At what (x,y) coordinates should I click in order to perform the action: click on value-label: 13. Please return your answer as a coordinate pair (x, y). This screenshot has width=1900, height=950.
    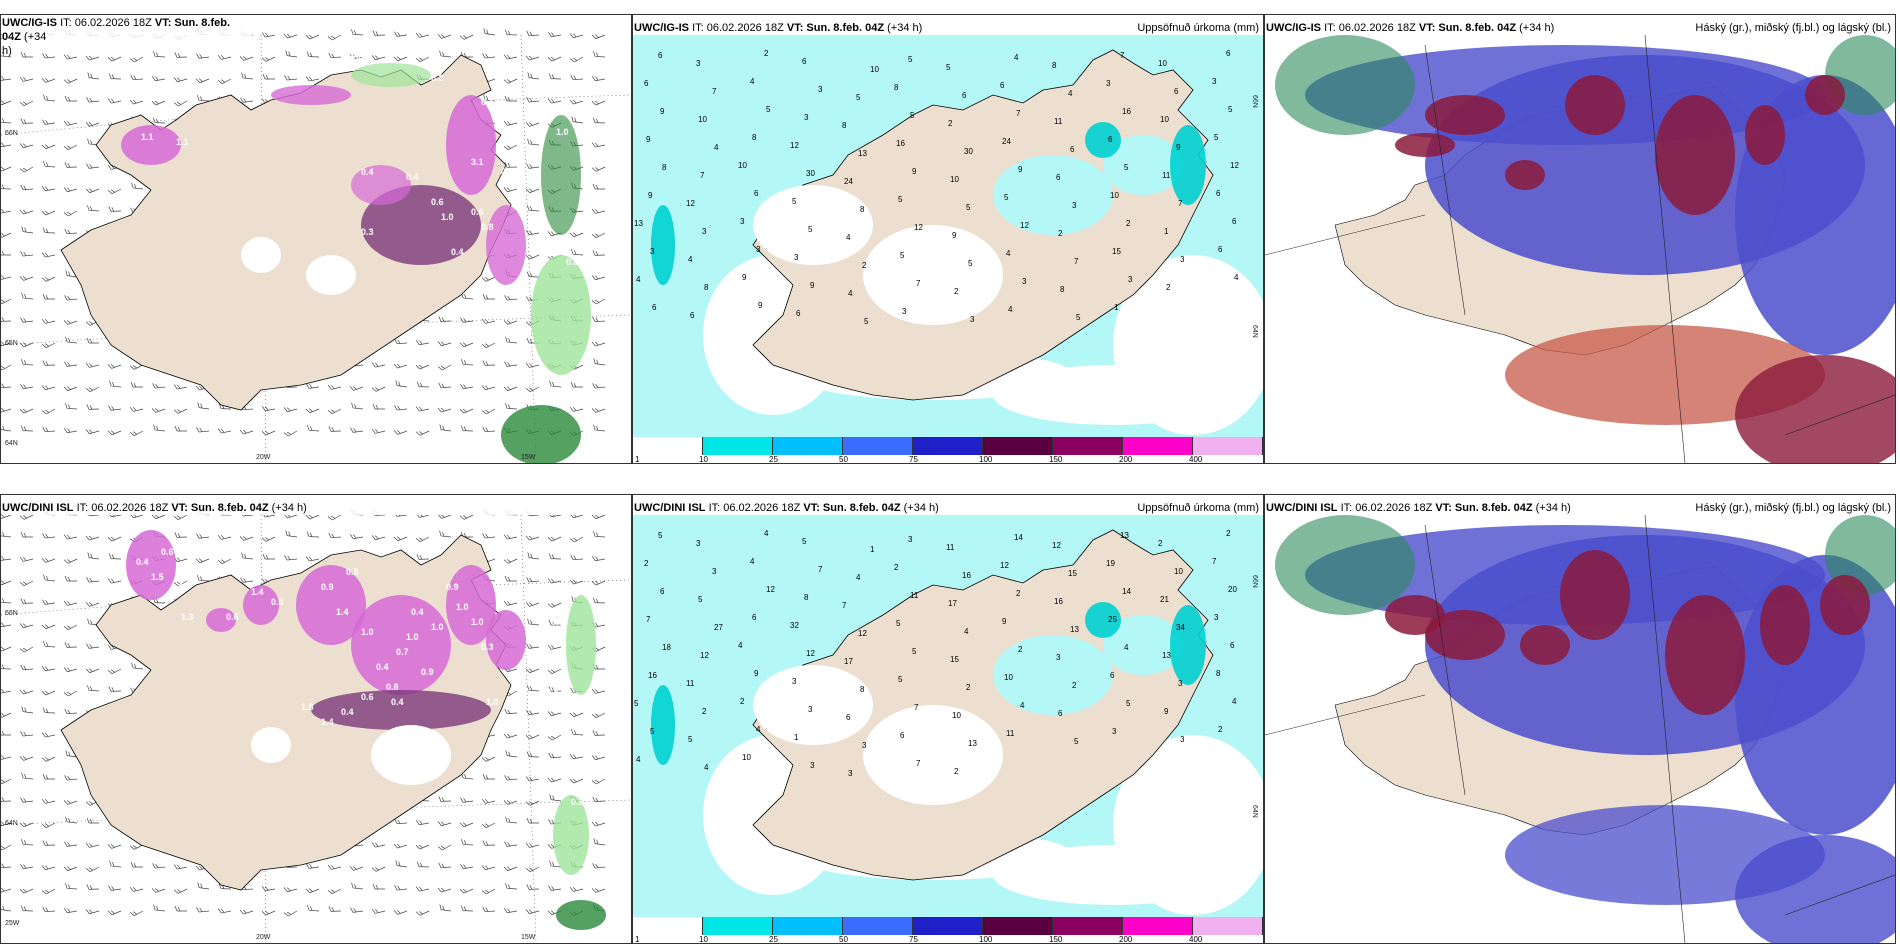
    Looking at the image, I should click on (972, 743).